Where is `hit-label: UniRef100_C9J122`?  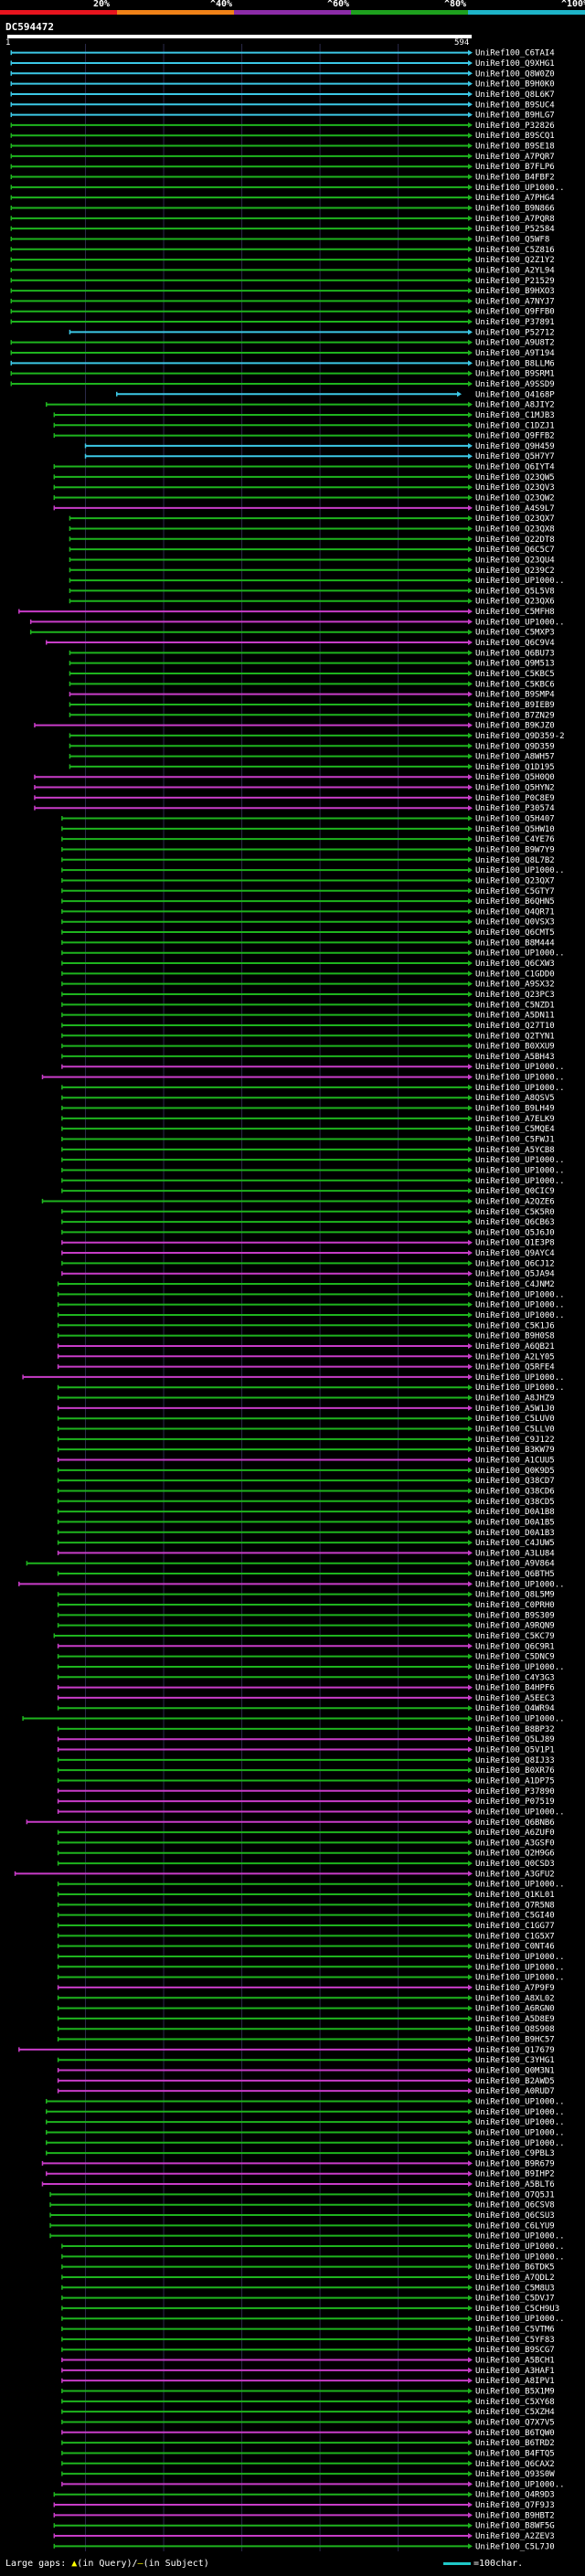 hit-label: UniRef100_C9J122 is located at coordinates (515, 1440).